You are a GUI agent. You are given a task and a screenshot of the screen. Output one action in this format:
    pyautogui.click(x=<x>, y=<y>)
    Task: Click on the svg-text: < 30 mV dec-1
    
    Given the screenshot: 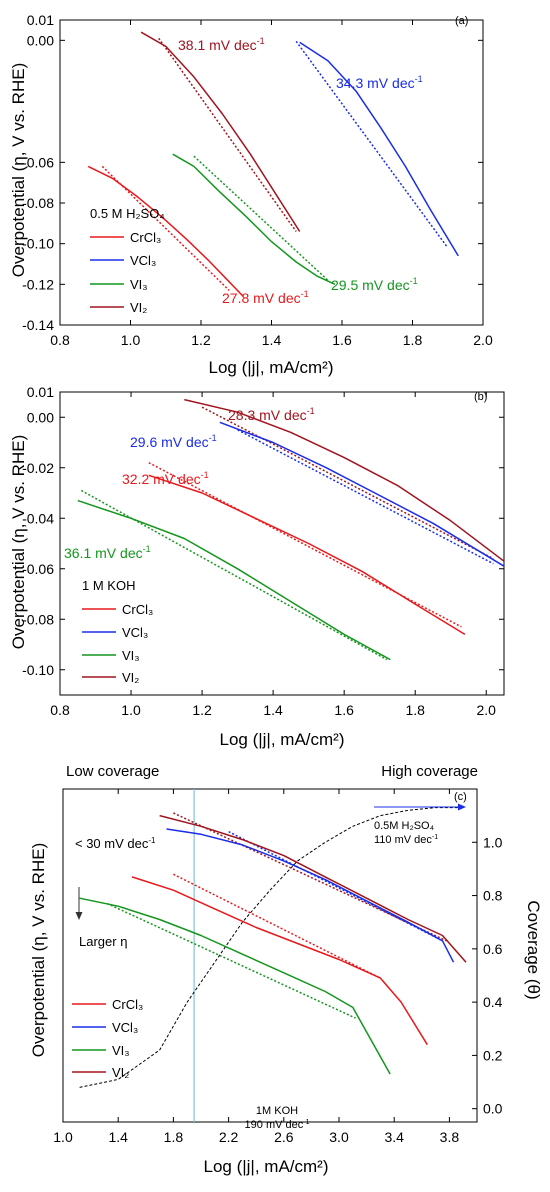 What is the action you would take?
    pyautogui.click(x=115, y=843)
    